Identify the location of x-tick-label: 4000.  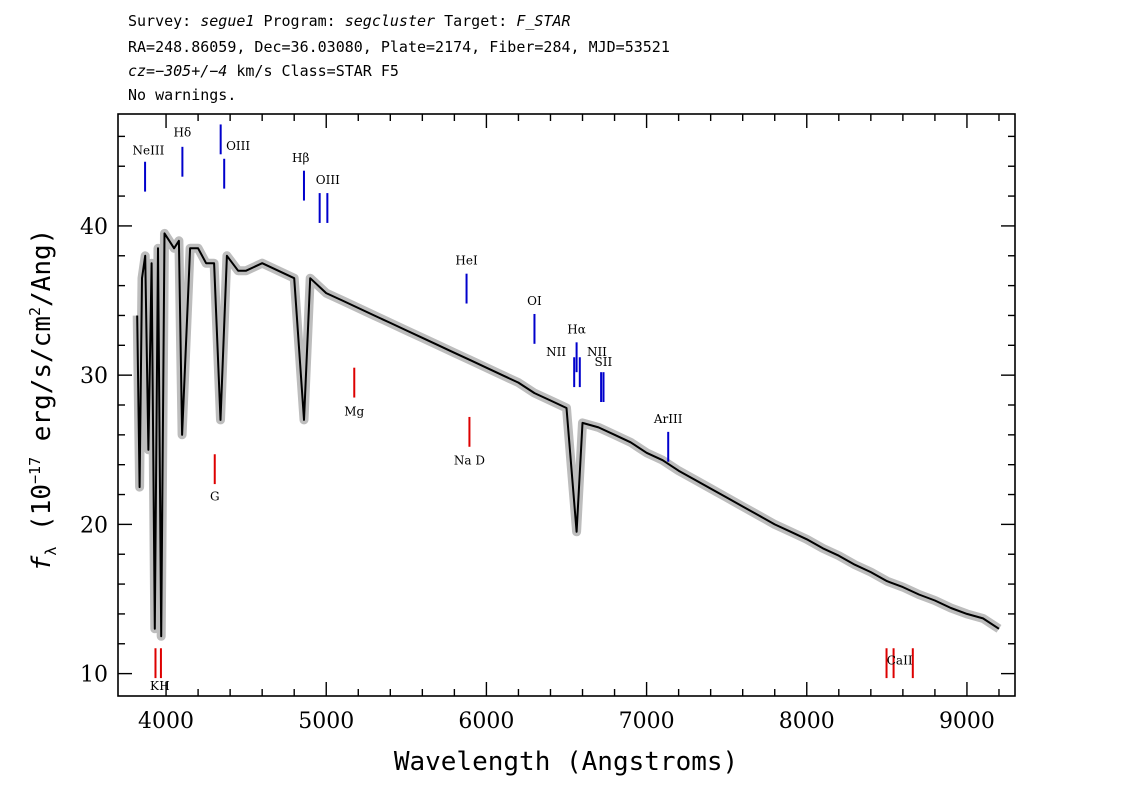
(166, 721).